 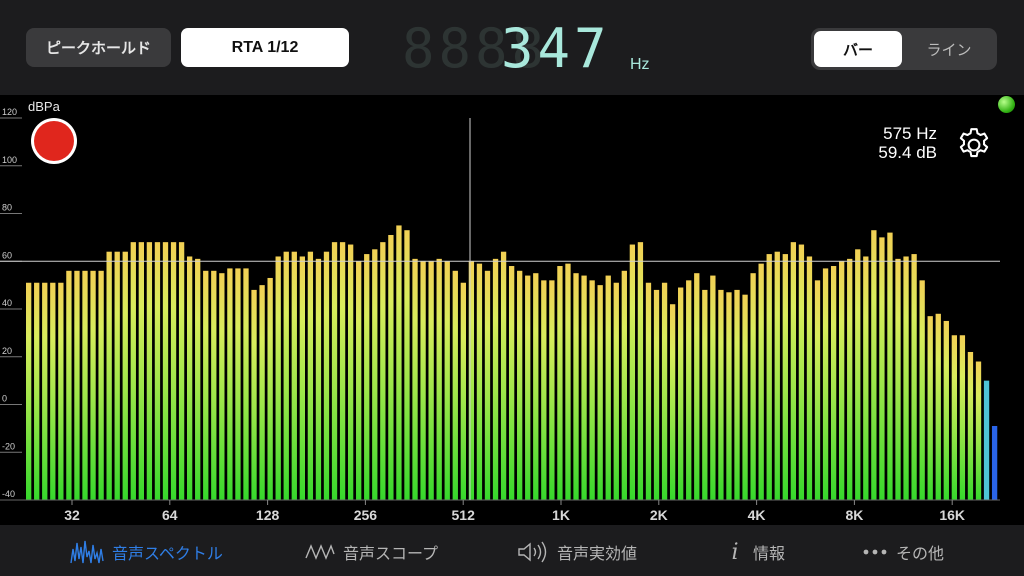 What do you see at coordinates (904, 49) in the screenshot?
I see `view-mode-segmented-control: バー ライン` at bounding box center [904, 49].